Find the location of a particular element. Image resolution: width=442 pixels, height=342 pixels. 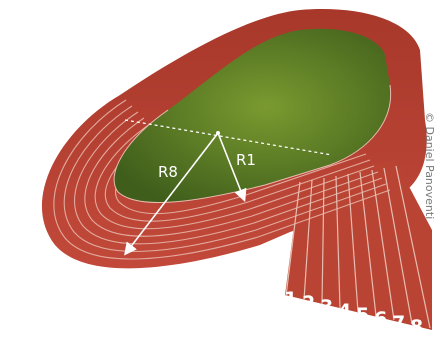

lane-number: 5 is located at coordinates (362, 315).